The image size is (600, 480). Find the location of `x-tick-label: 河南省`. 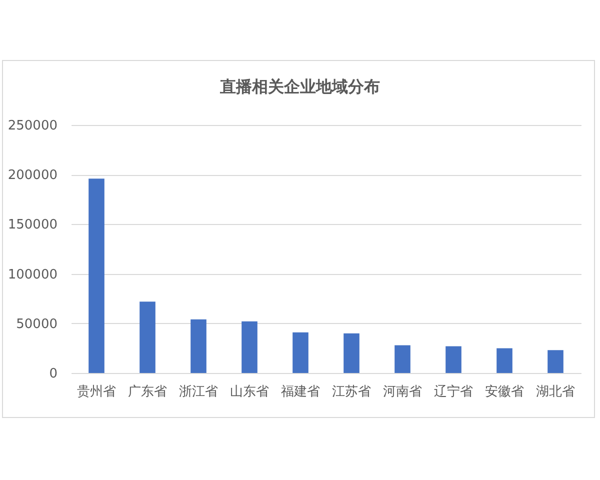

x-tick-label: 河南省 is located at coordinates (402, 392).